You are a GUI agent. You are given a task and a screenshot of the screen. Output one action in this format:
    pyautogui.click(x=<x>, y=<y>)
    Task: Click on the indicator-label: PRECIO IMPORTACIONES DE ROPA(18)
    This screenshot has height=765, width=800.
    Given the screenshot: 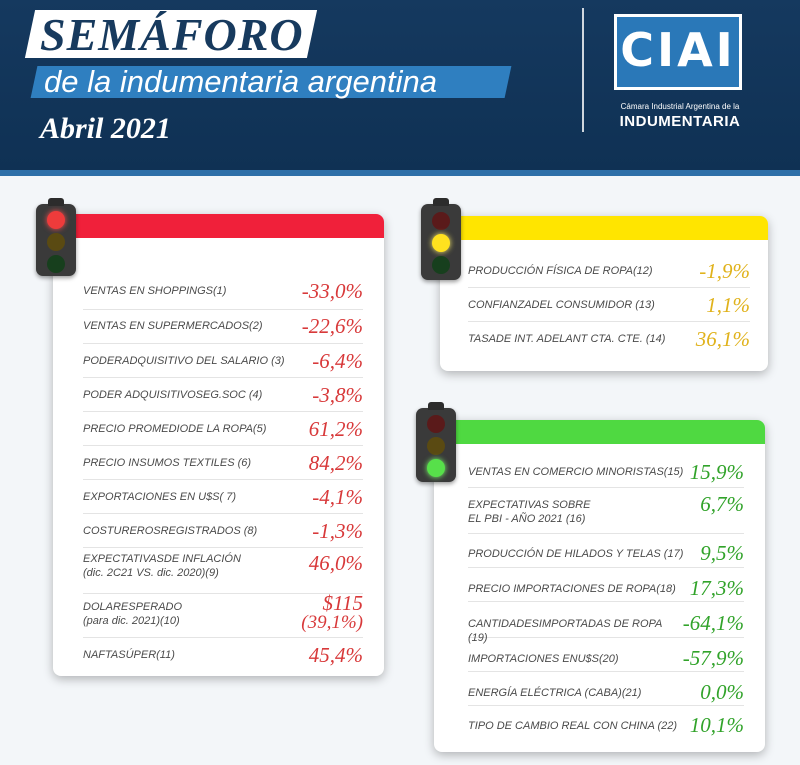 What is the action you would take?
    pyautogui.click(x=572, y=589)
    